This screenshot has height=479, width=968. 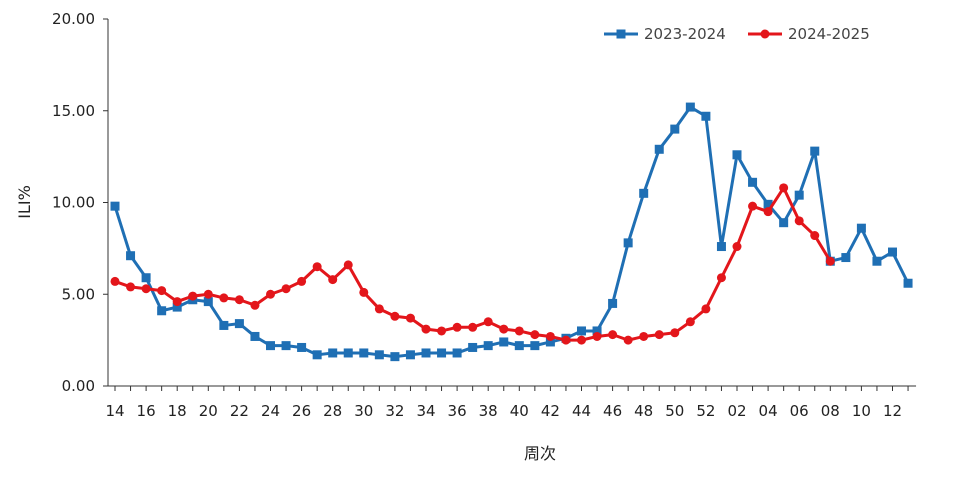 What do you see at coordinates (674, 411) in the screenshot?
I see `x-tick-label: 50` at bounding box center [674, 411].